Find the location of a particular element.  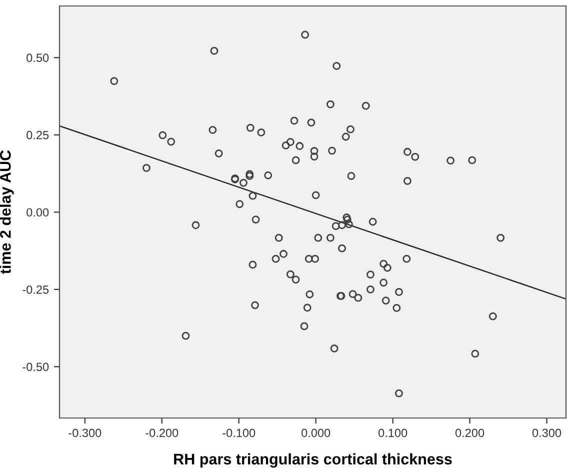

y-tick-label: -0.50 is located at coordinates (35, 367).